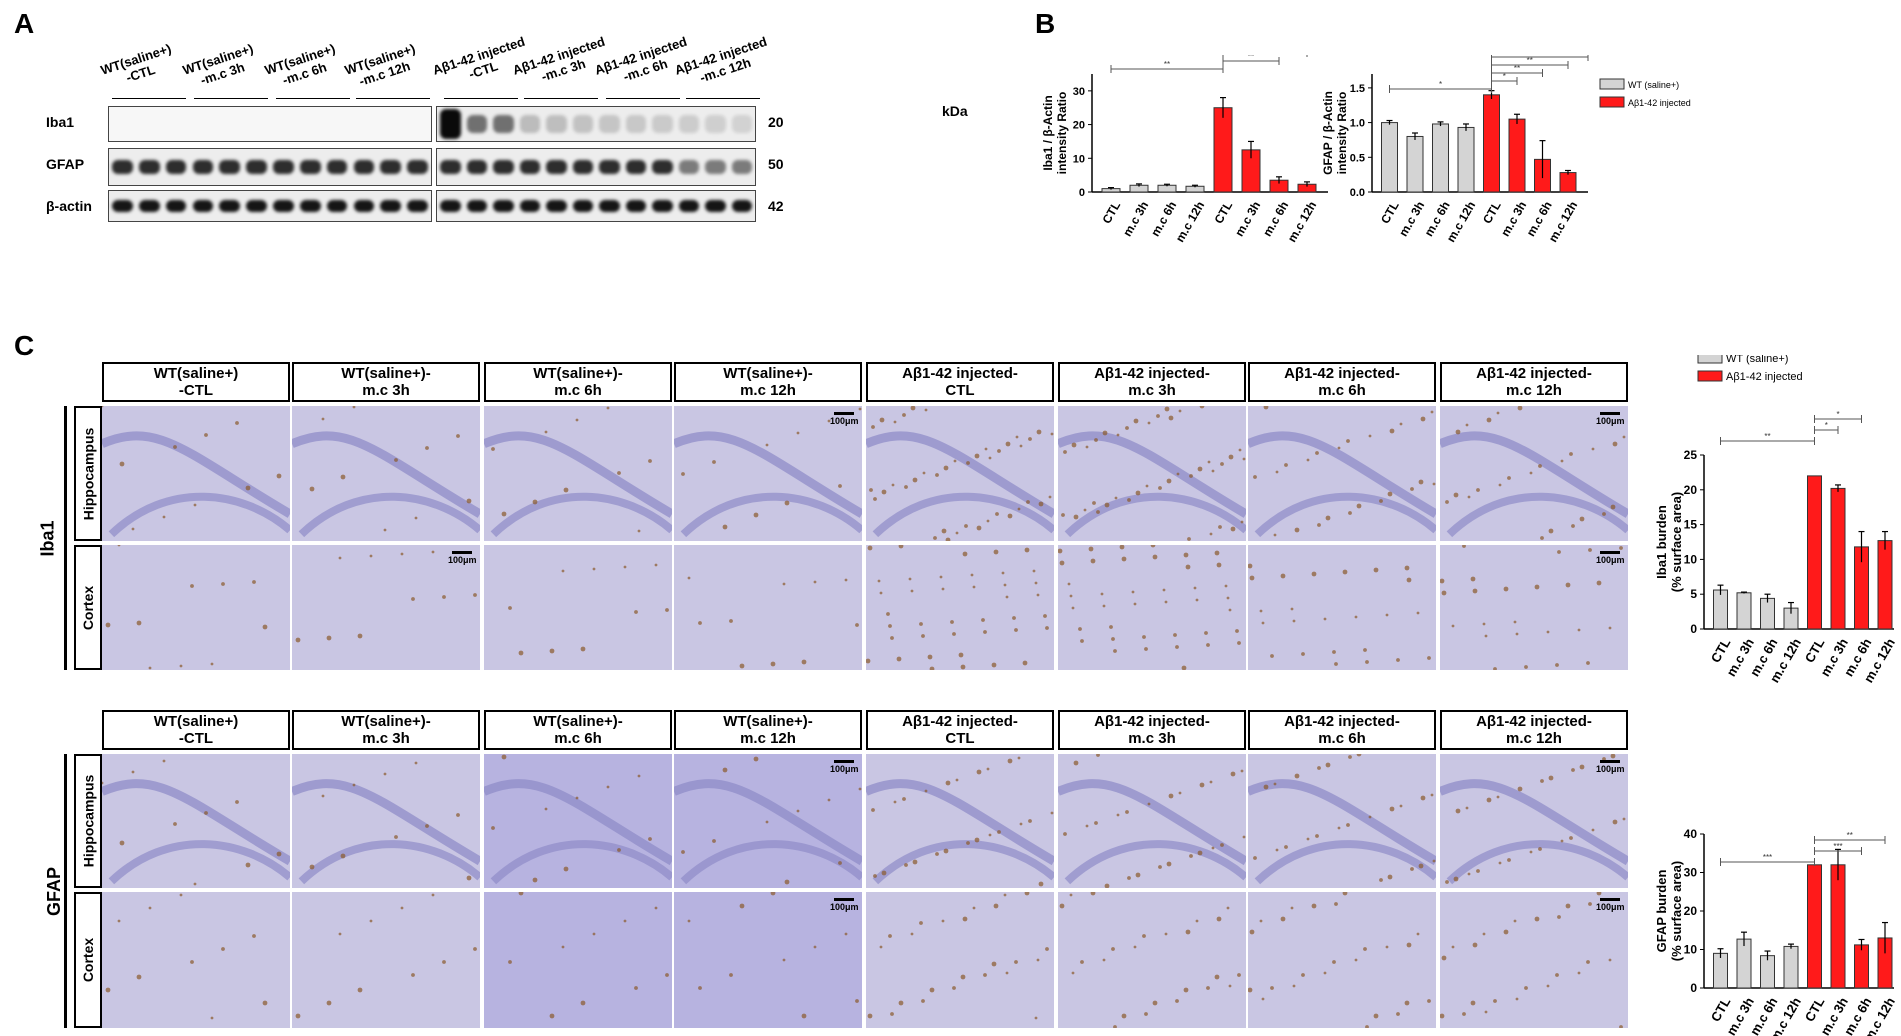 This screenshot has height=1036, width=1901. Describe the element at coordinates (1661, 911) in the screenshot. I see `y-axis-label: GFAP burden` at that location.